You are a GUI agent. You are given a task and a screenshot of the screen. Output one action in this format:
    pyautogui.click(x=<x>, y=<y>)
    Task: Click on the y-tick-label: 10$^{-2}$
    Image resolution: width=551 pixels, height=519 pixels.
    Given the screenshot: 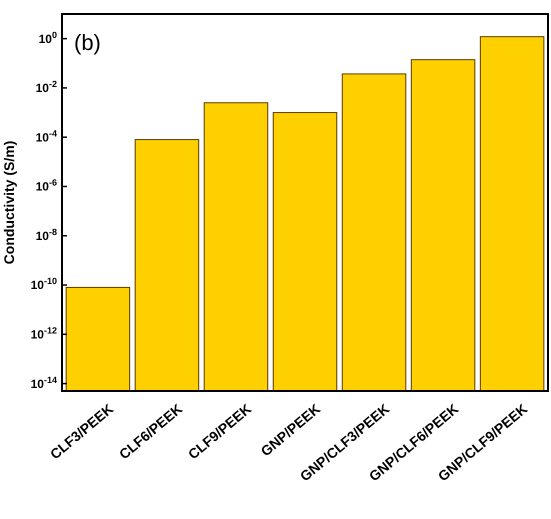 What is the action you would take?
    pyautogui.click(x=46, y=87)
    